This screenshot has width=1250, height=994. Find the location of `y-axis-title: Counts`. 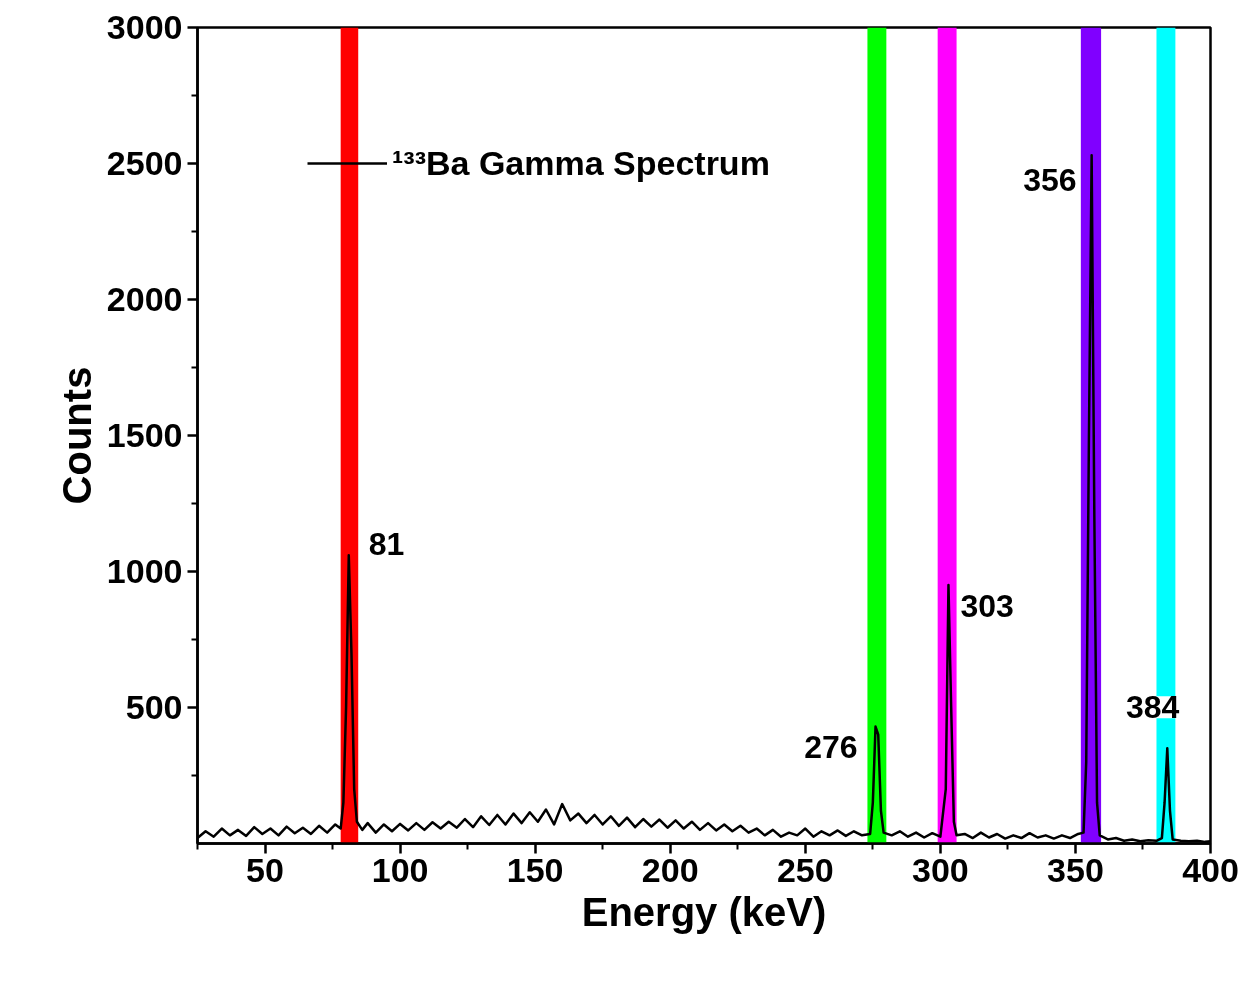

y-axis-title: Counts is located at coordinates (76, 435).